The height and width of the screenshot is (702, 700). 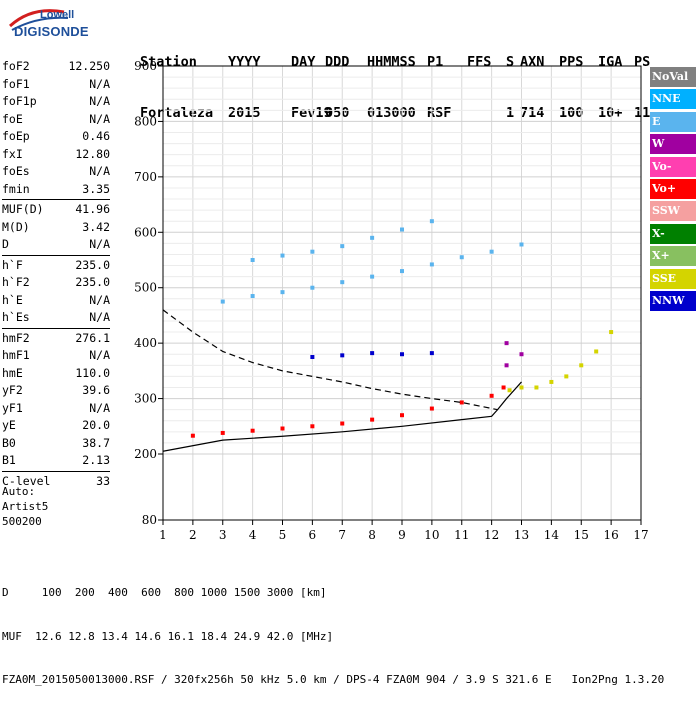 What do you see at coordinates (12, 264) in the screenshot?
I see `param-name: h`F` at bounding box center [12, 264].